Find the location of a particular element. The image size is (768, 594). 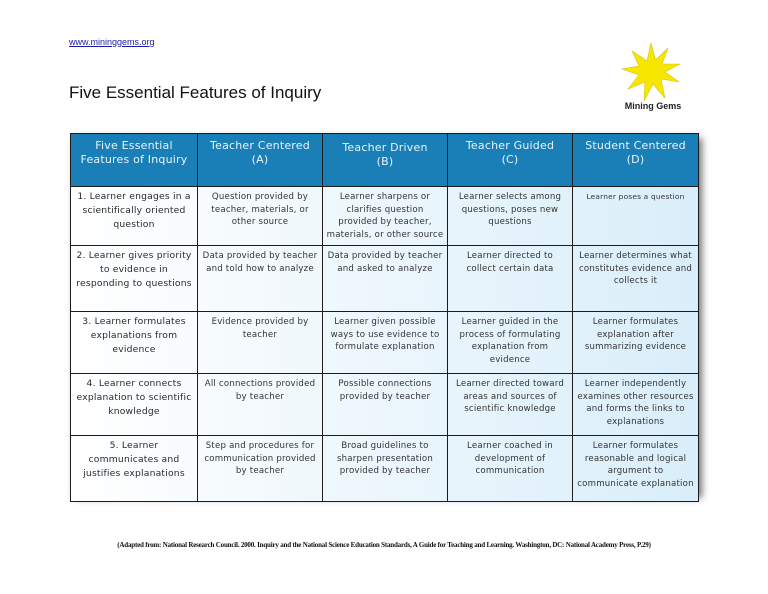

column-header-feature: Five Essential Features of Inquiry is located at coordinates (134, 160).